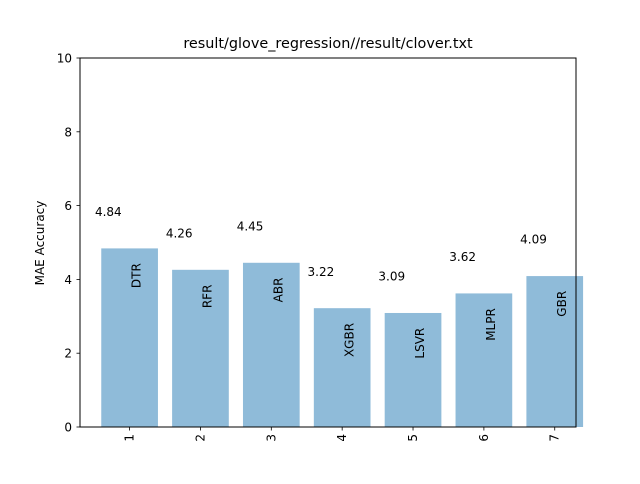 The height and width of the screenshot is (484, 640). What do you see at coordinates (462, 257) in the screenshot?
I see `value-label-6: 3.62` at bounding box center [462, 257].